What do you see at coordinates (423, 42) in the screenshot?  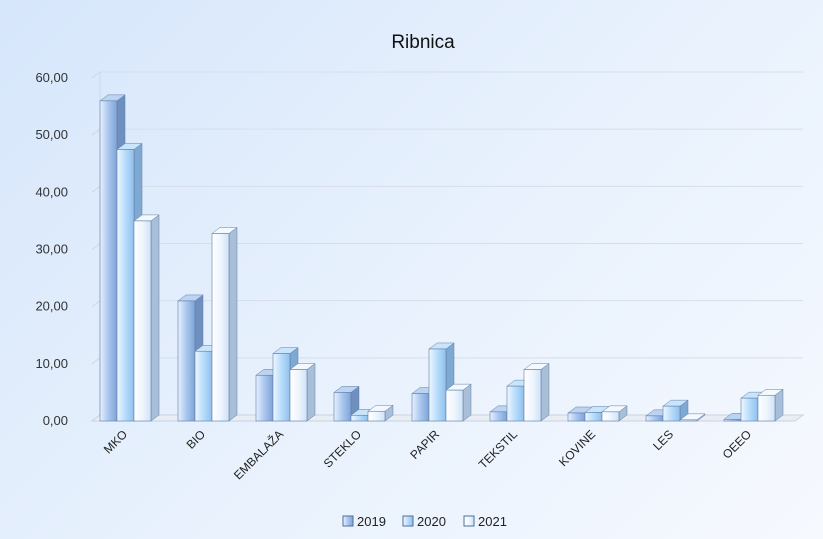 I see `chart-title: Ribnica` at bounding box center [423, 42].